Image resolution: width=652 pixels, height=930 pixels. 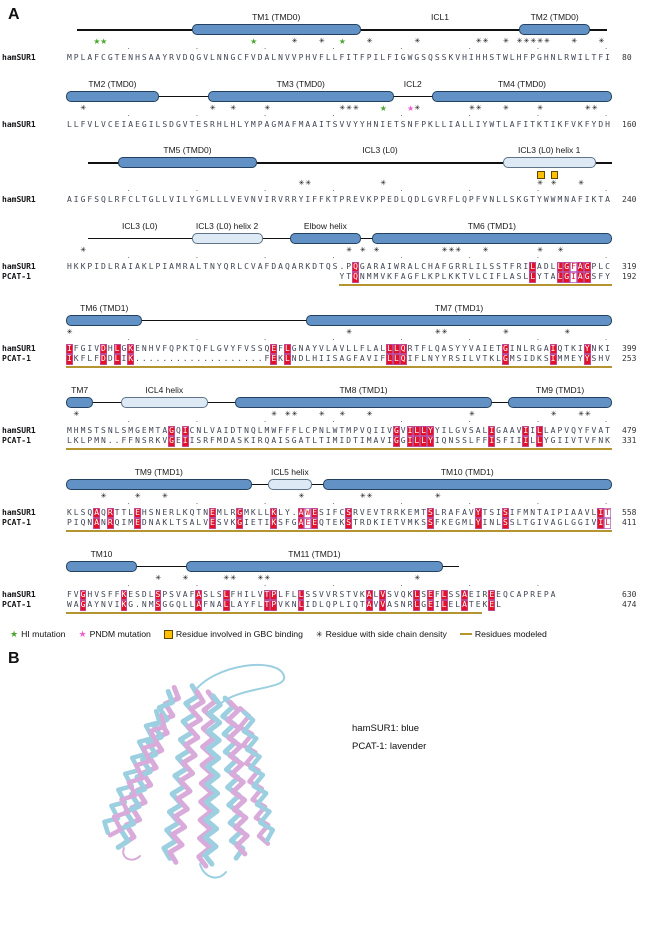 What do you see at coordinates (389, 746) in the screenshot?
I see `caption-line-pcat1: PCAT-1: lavender` at bounding box center [389, 746].